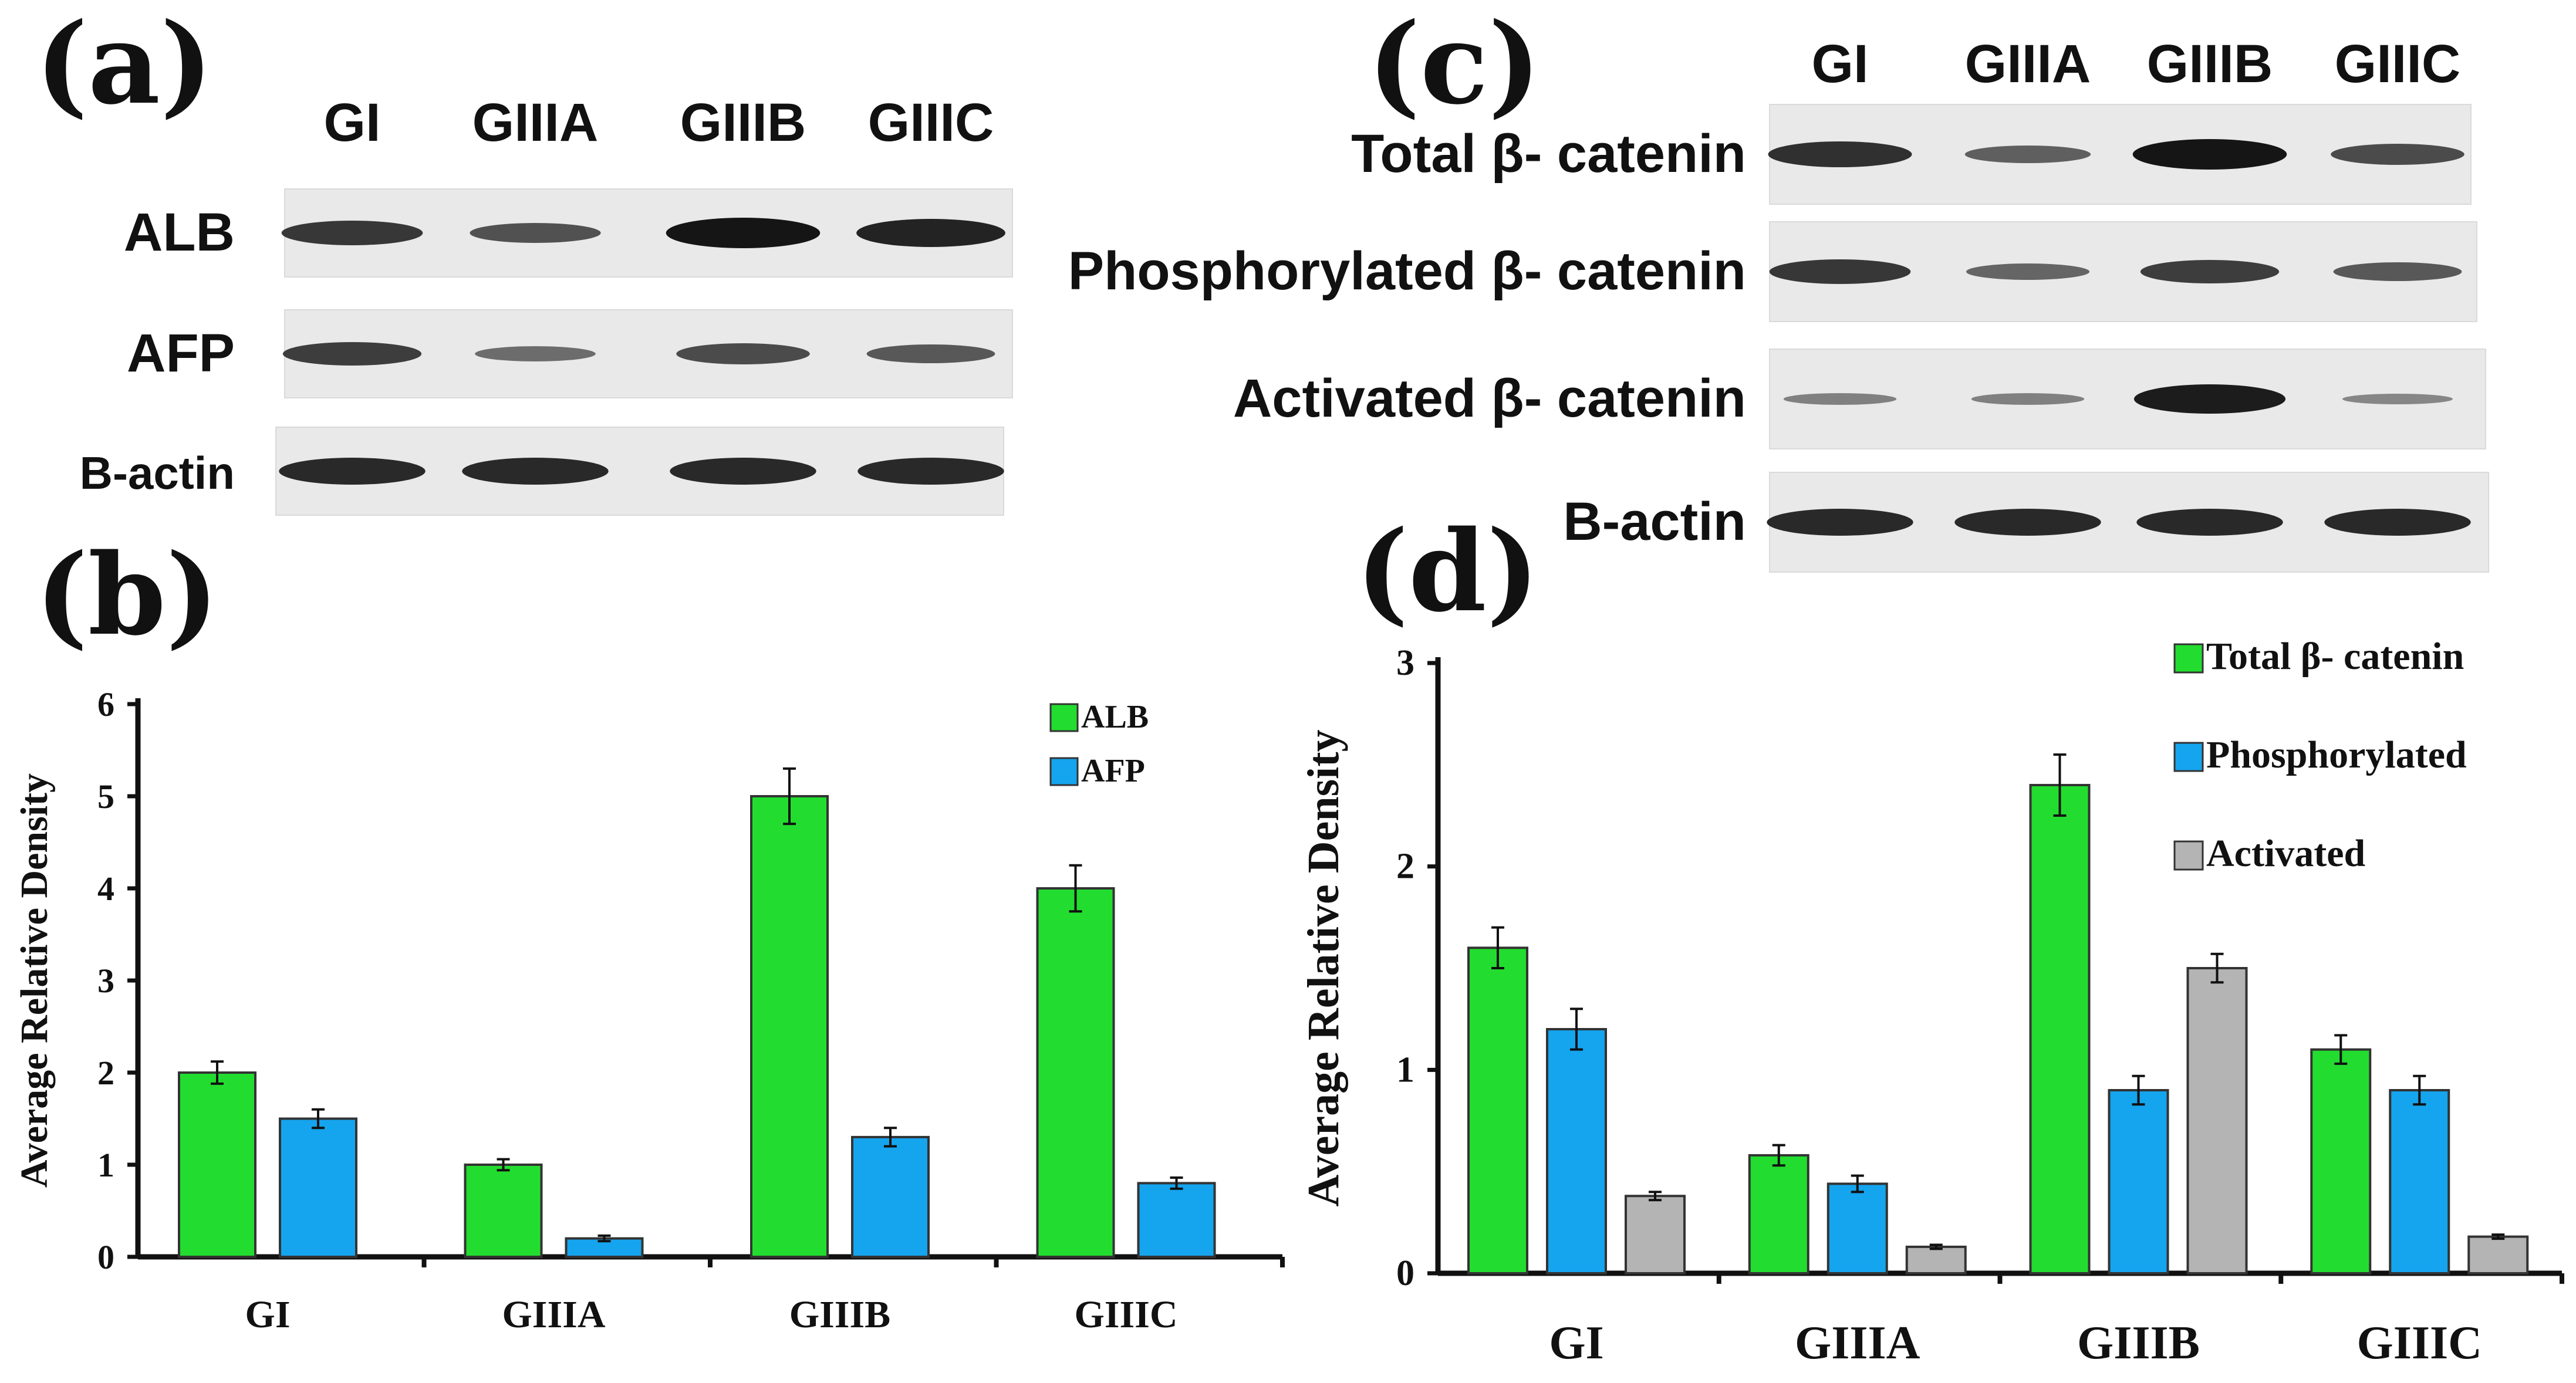  I want to click on y-tick-label: 4, so click(105, 889).